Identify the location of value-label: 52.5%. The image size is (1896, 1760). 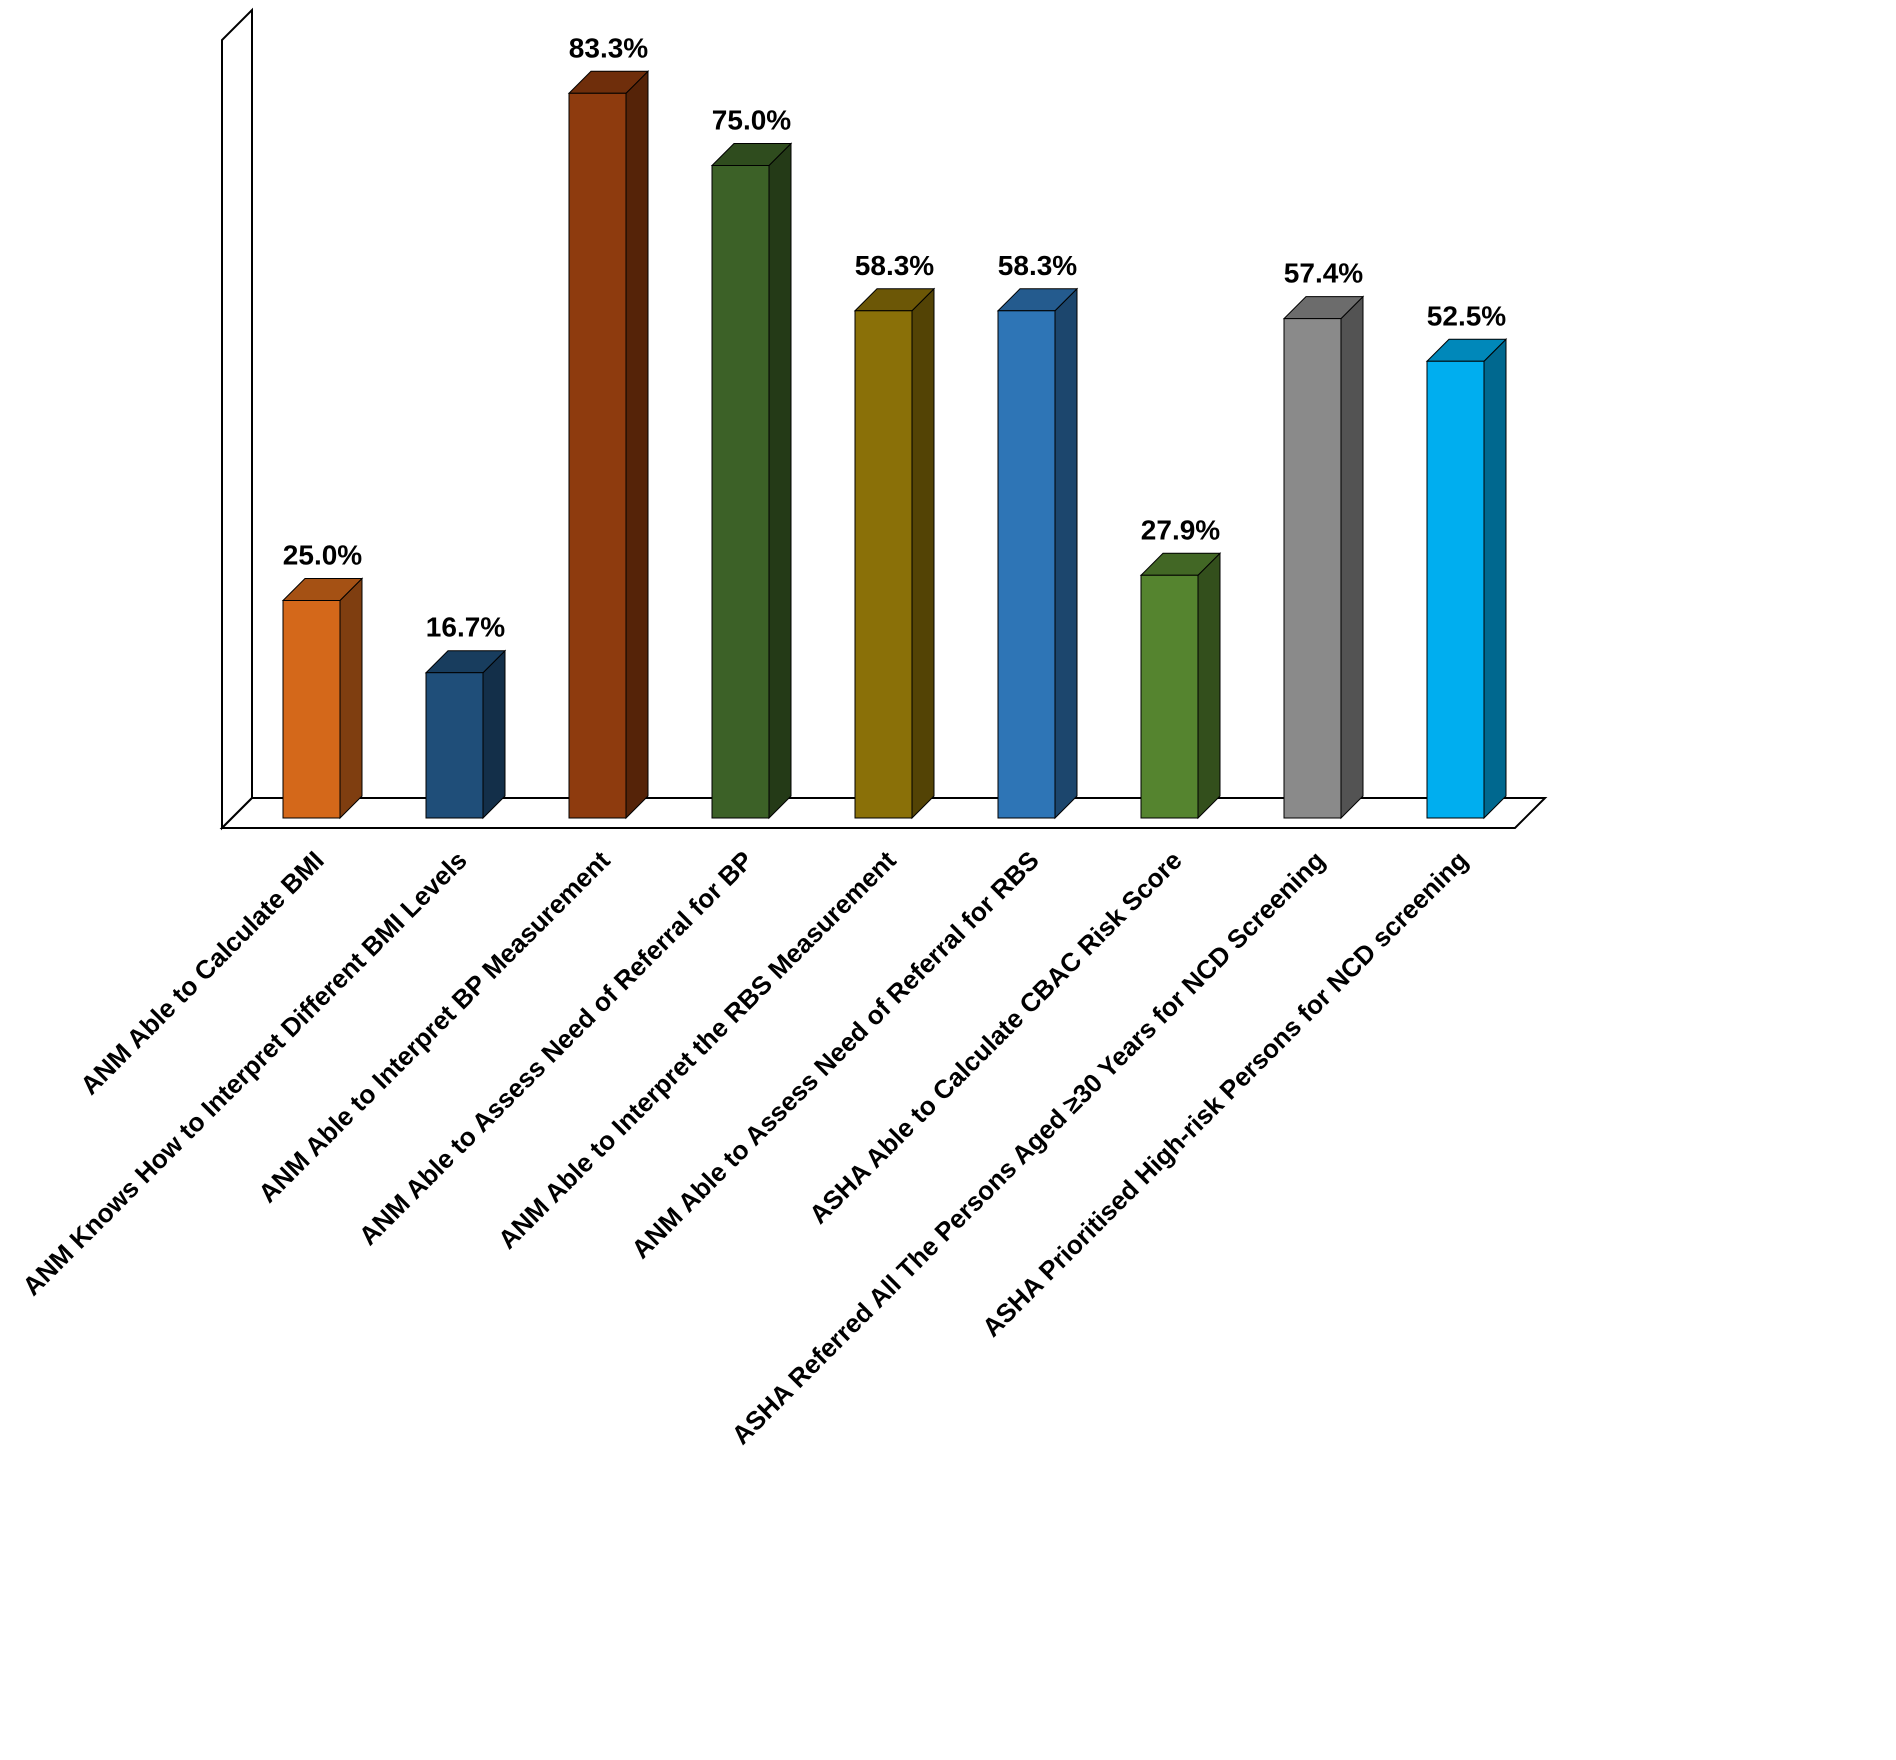
(1466, 315).